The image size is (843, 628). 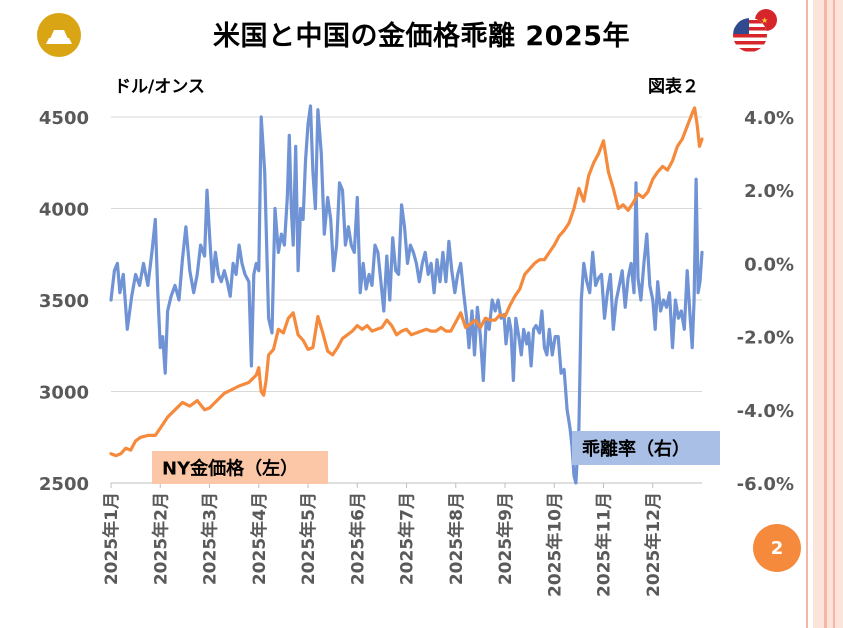 I want to click on series-label-text: NY金価格（左）, so click(x=230, y=469).